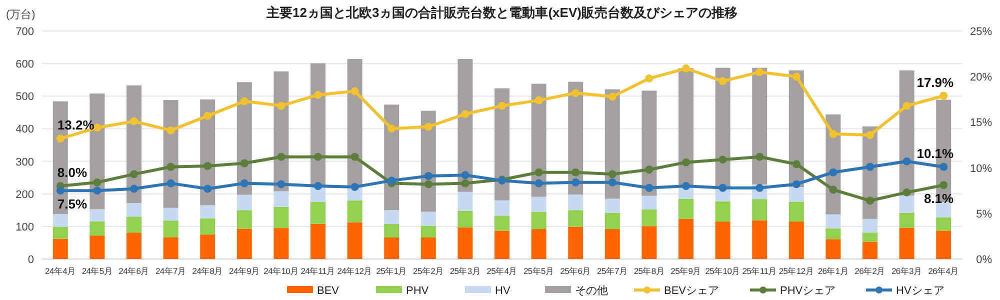 The image size is (1000, 300). Describe the element at coordinates (25, 130) in the screenshot. I see `y-tick-label: 400` at that location.